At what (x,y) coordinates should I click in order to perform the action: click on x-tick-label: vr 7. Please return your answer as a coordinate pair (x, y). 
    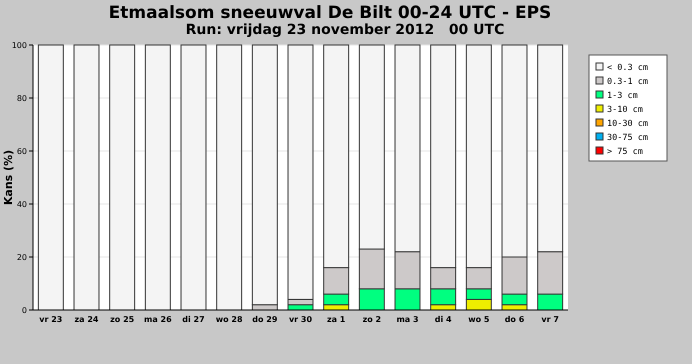
    Looking at the image, I should click on (550, 319).